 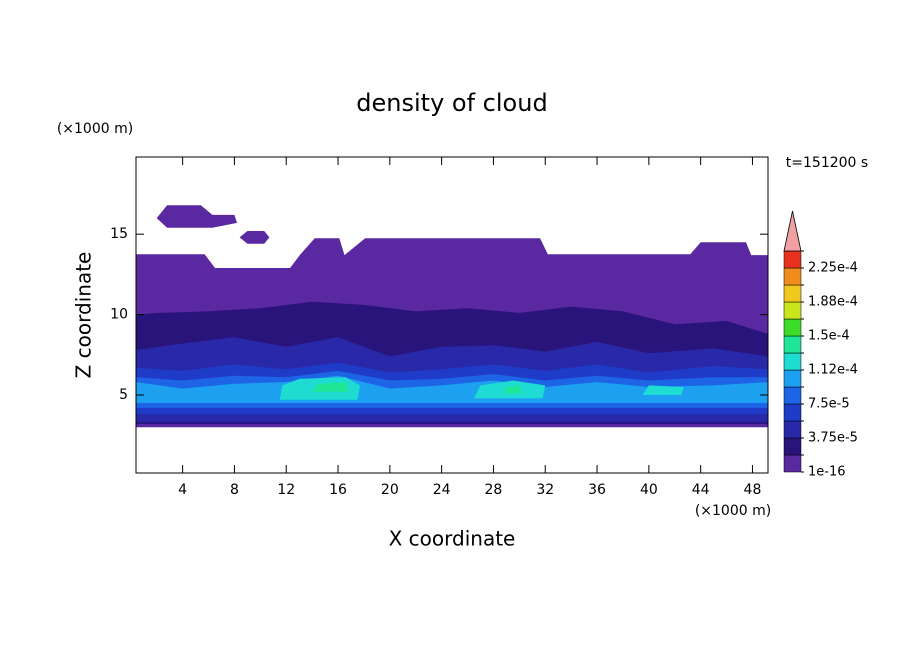 What do you see at coordinates (95, 129) in the screenshot?
I see `y-unit: (×1000 m)` at bounding box center [95, 129].